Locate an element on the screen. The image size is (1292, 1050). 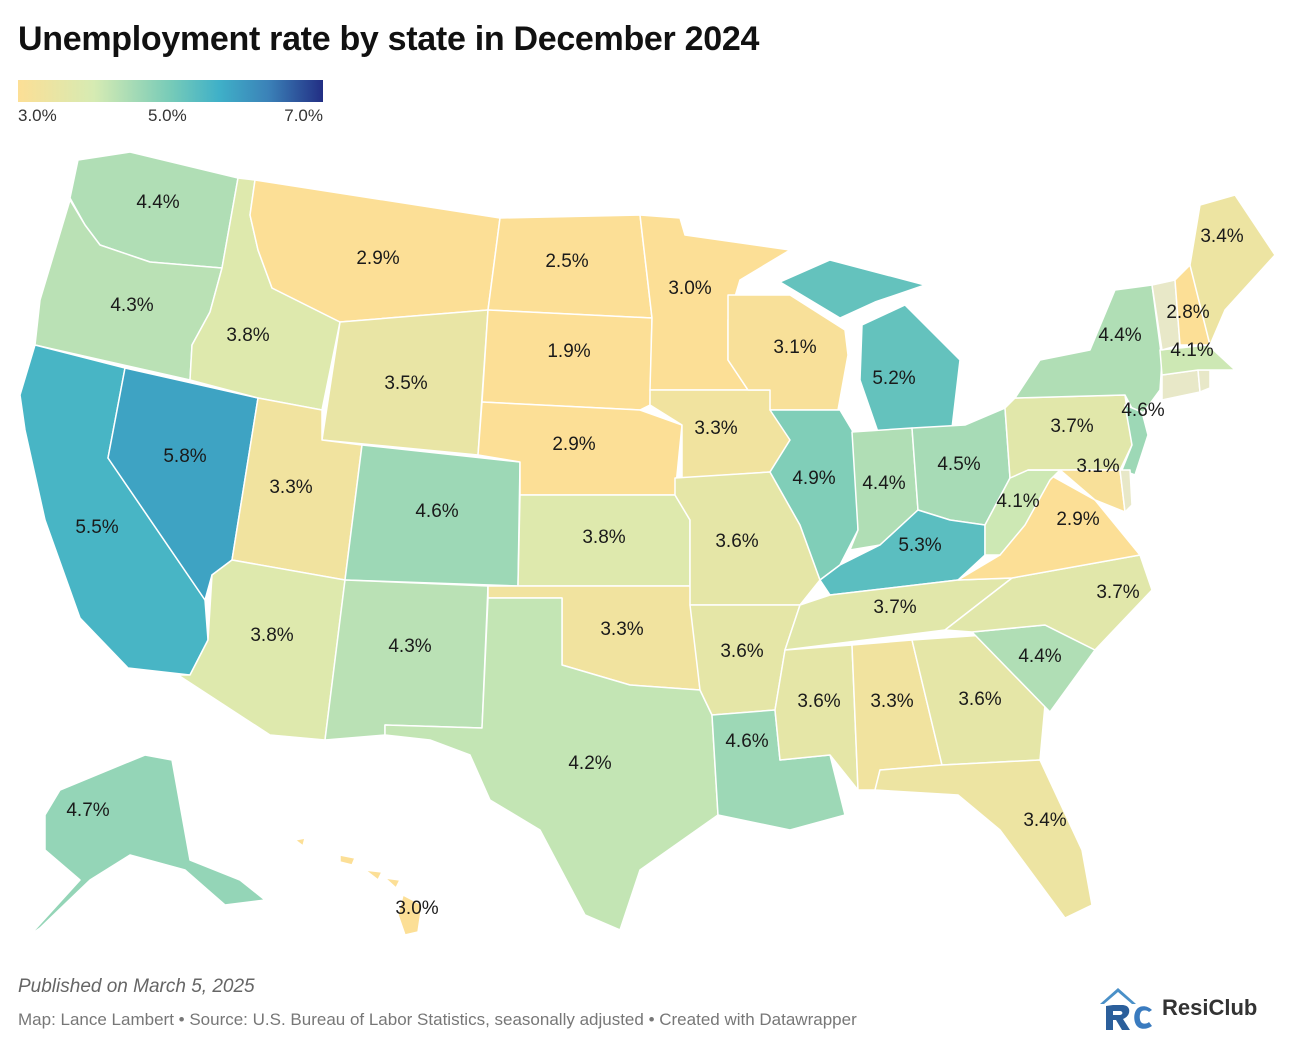
state-label-LA: 4.6% is located at coordinates (746, 741).